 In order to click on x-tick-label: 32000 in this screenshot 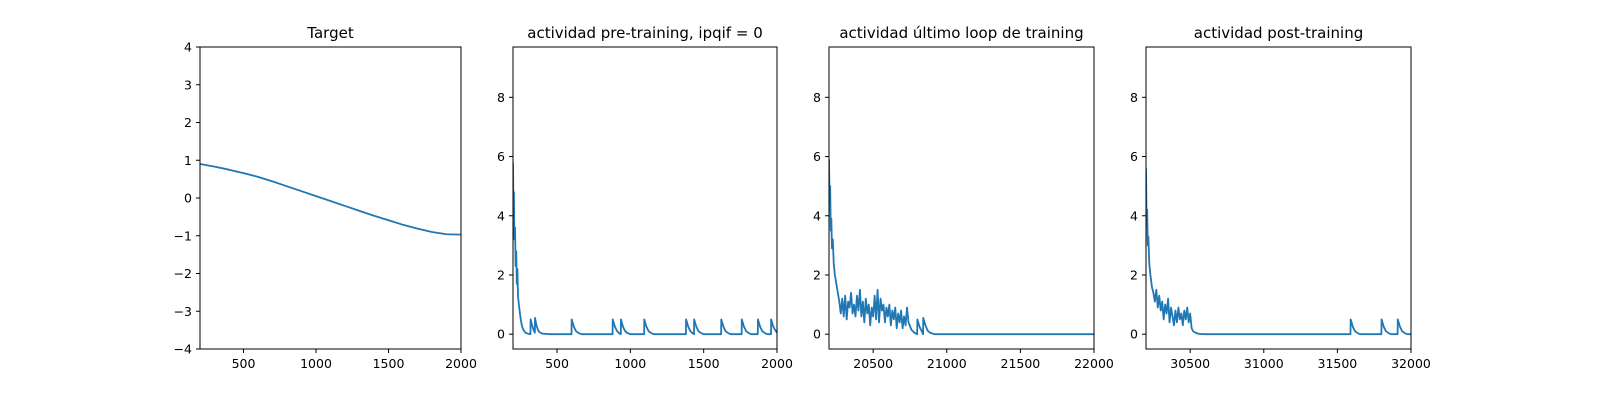, I will do `click(1411, 363)`.